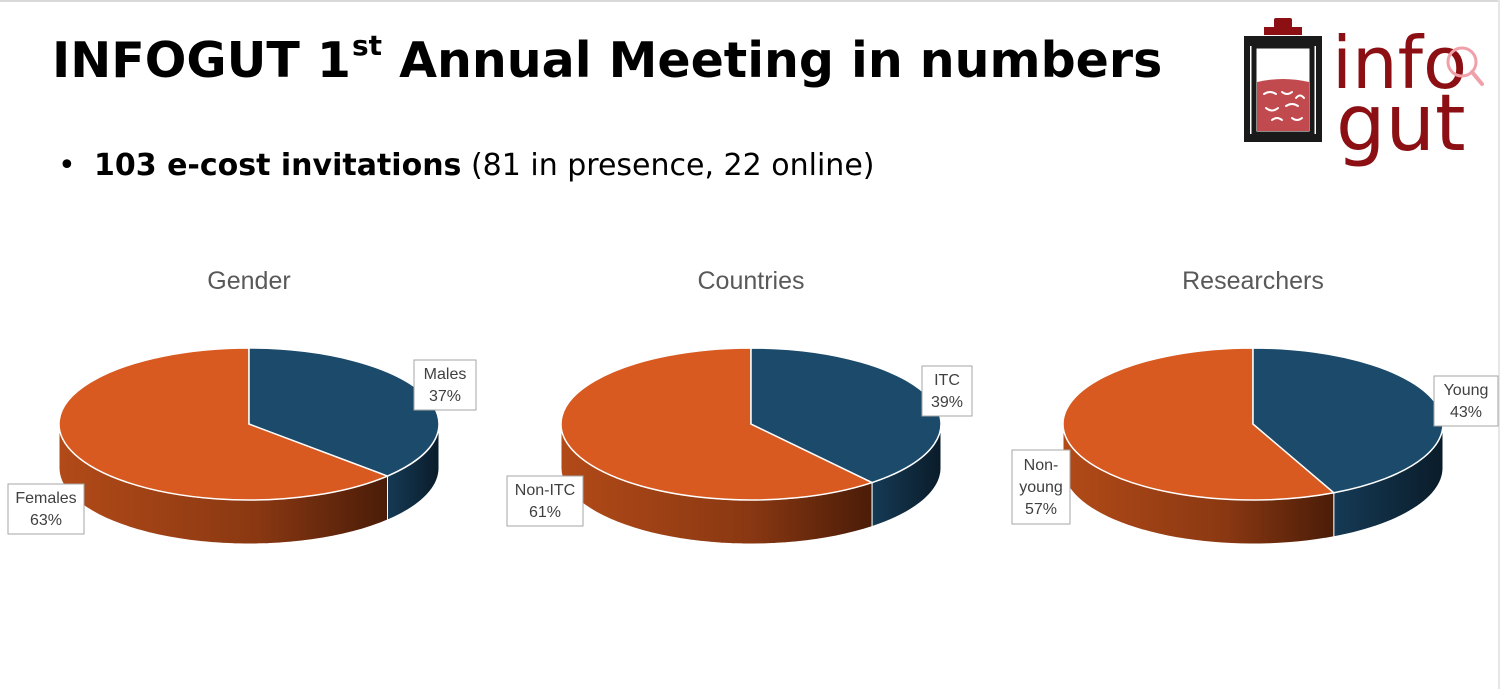 The height and width of the screenshot is (689, 1500). What do you see at coordinates (750, 1) in the screenshot?
I see `top-border` at bounding box center [750, 1].